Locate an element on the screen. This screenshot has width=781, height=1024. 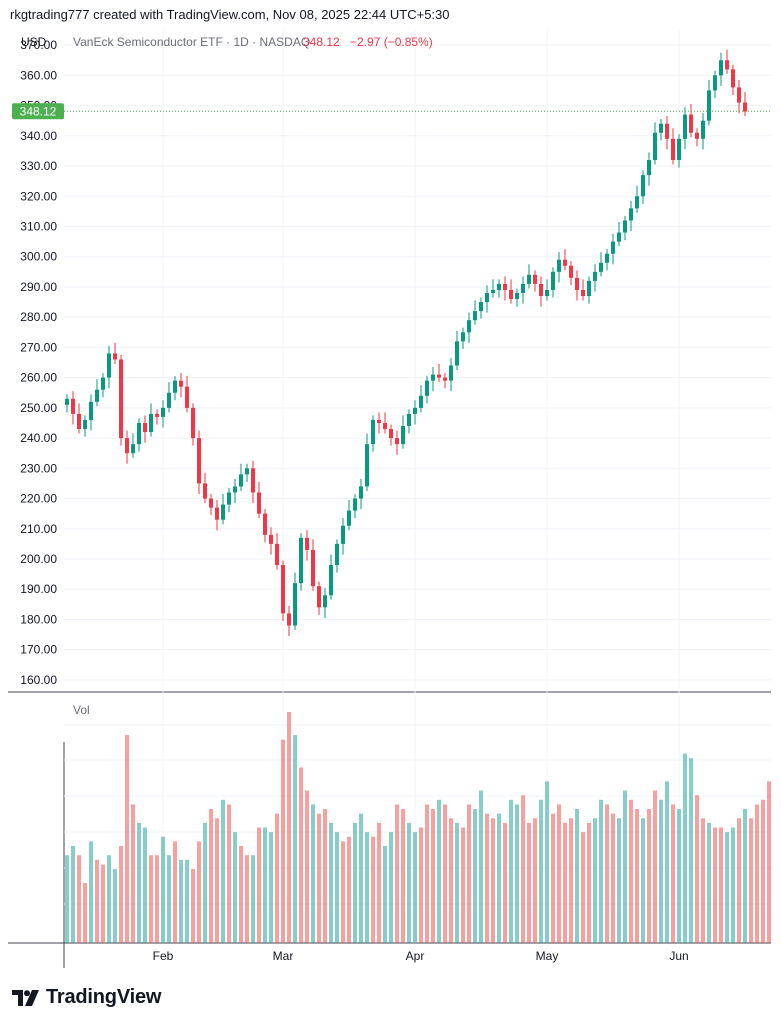
y-tick-label: 370.00 is located at coordinates (38, 45).